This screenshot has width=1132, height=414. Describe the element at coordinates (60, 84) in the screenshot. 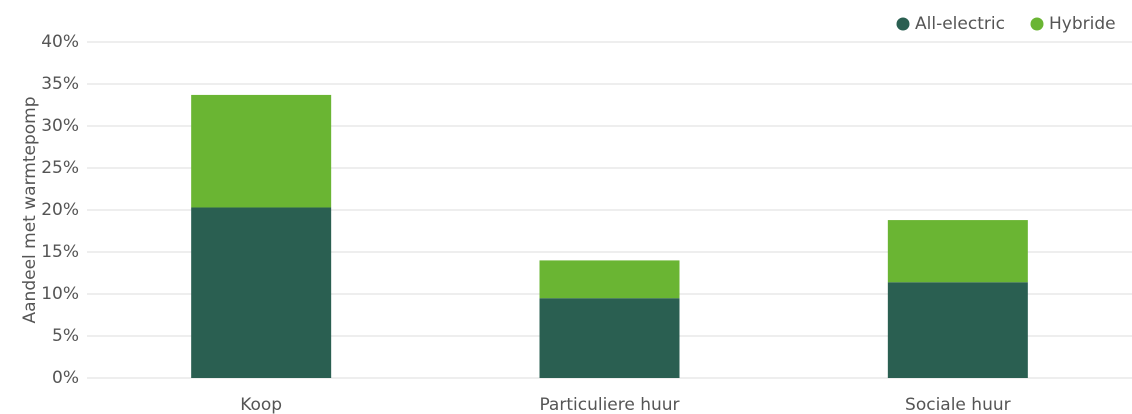

I see `y-tick-label: 35%` at that location.